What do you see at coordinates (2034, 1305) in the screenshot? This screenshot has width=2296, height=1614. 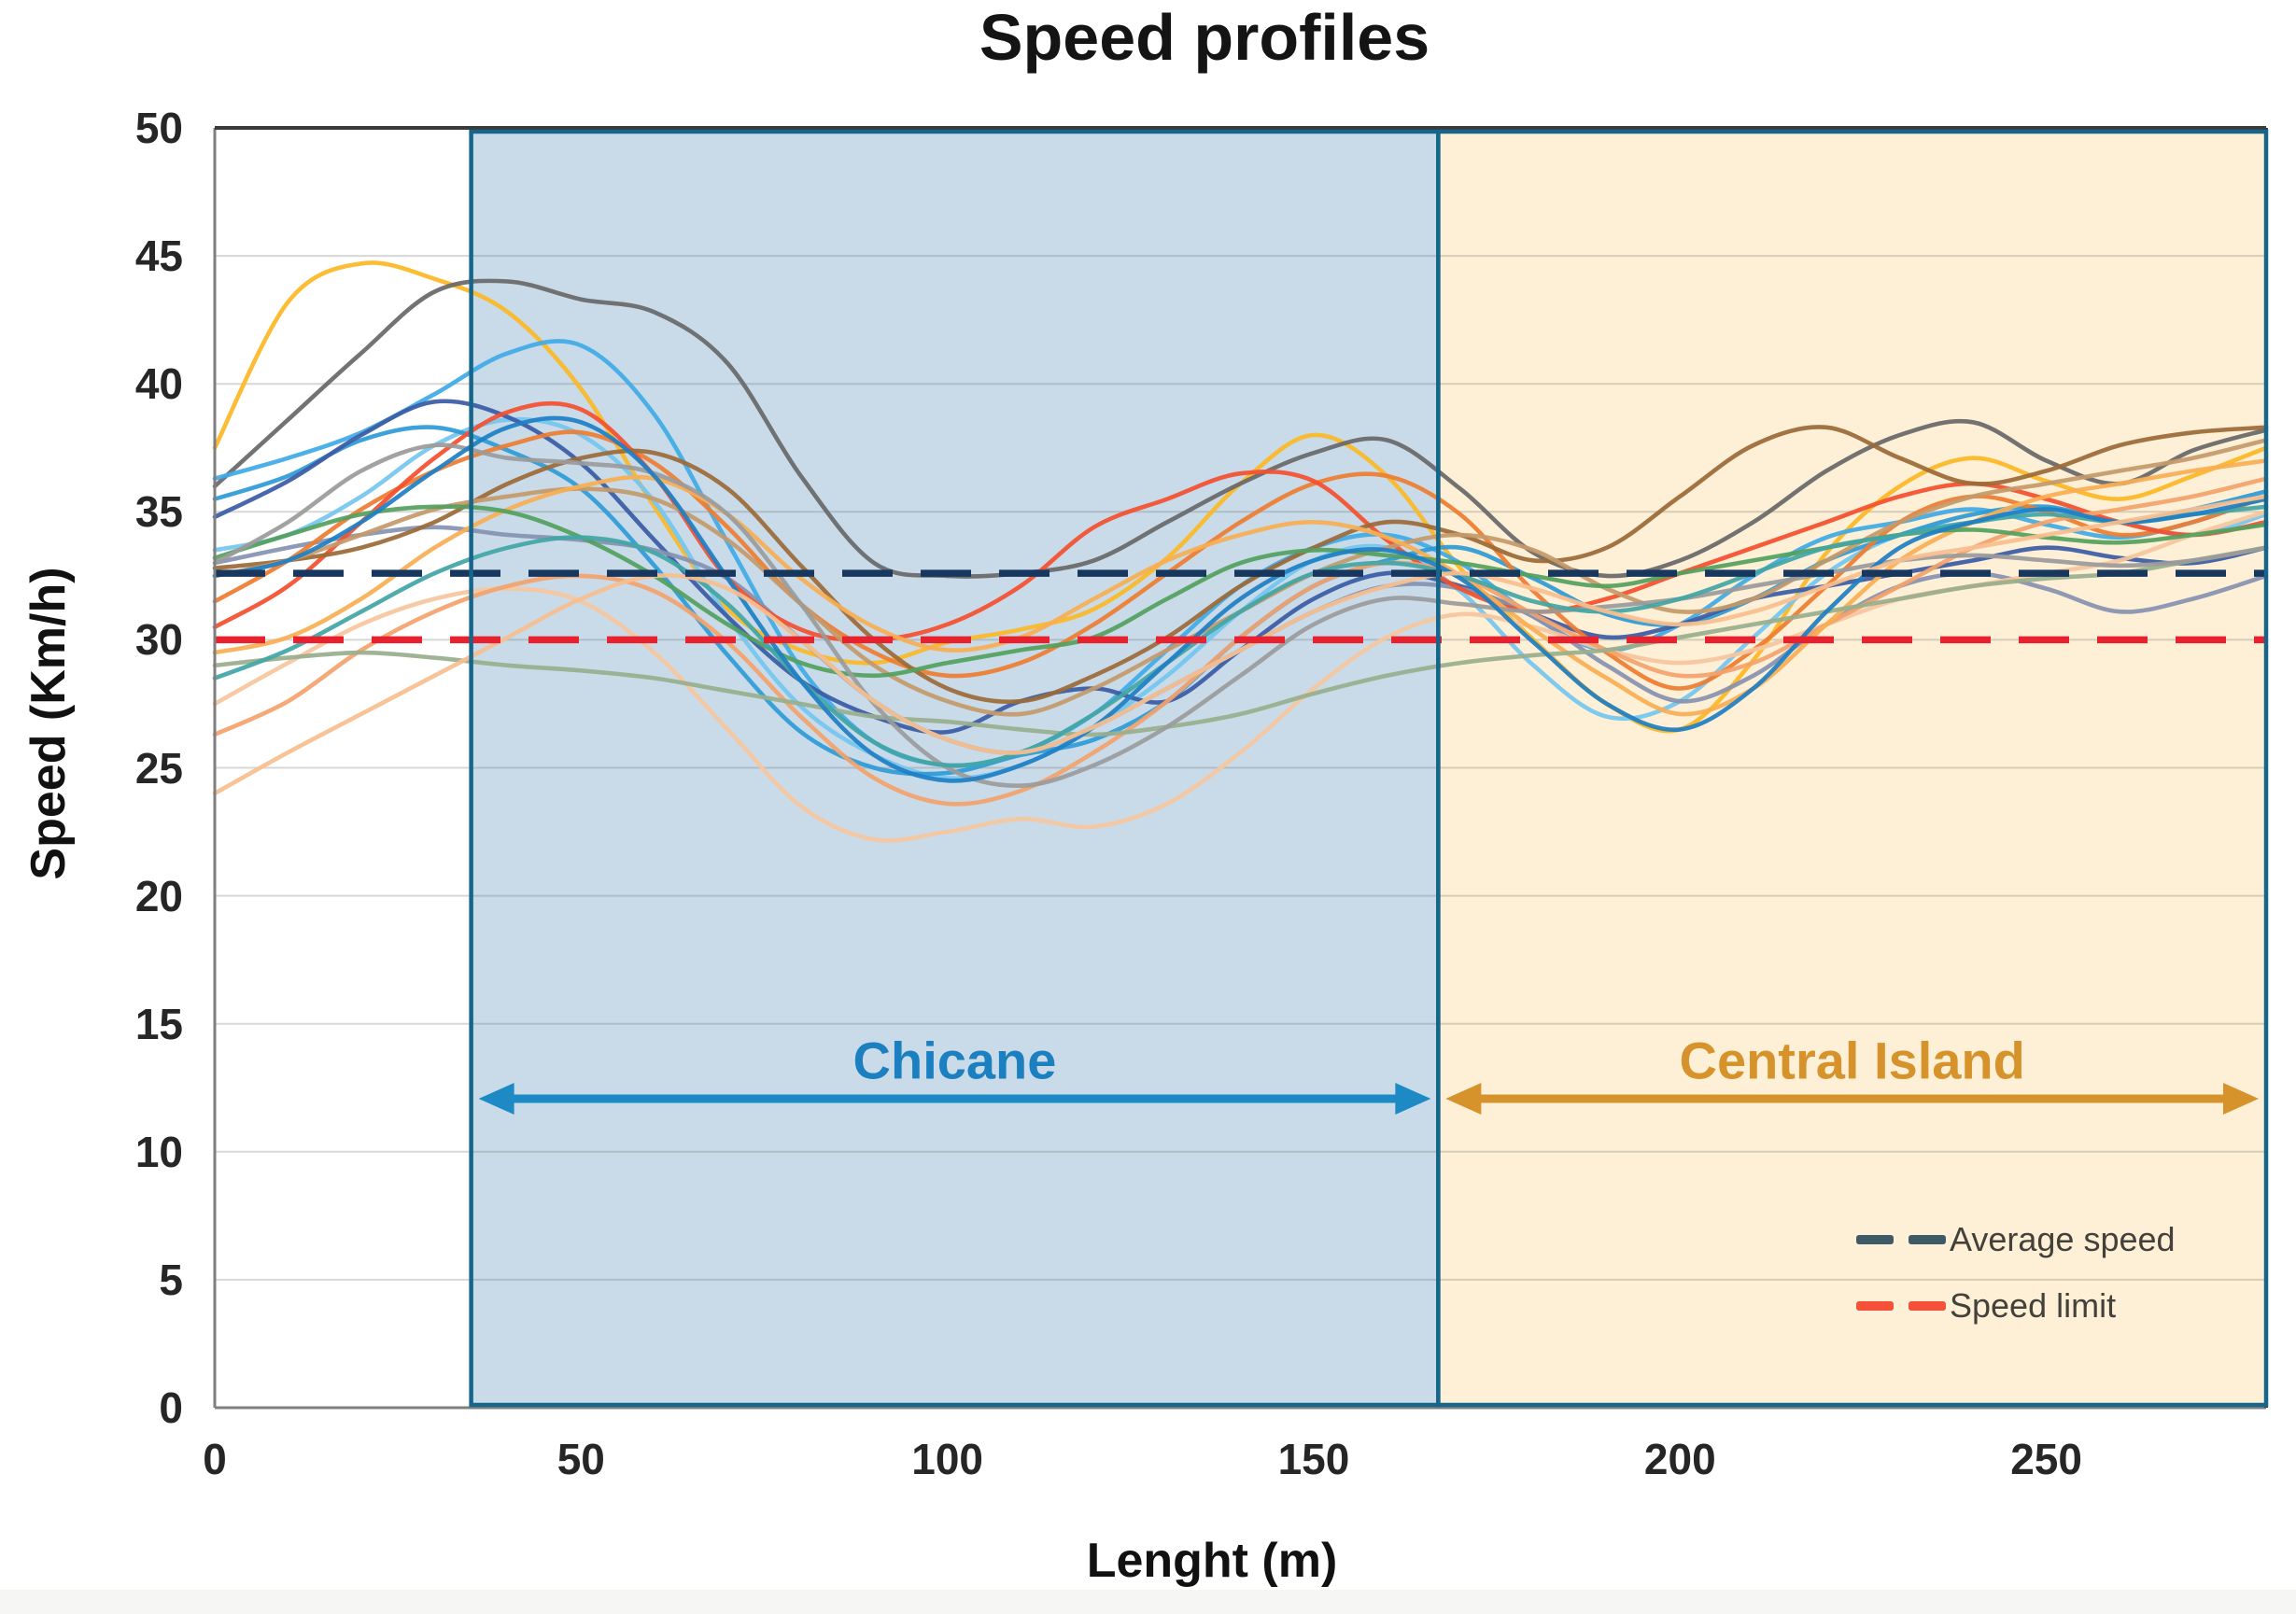 I see `legend-label: Speed limit` at bounding box center [2034, 1305].